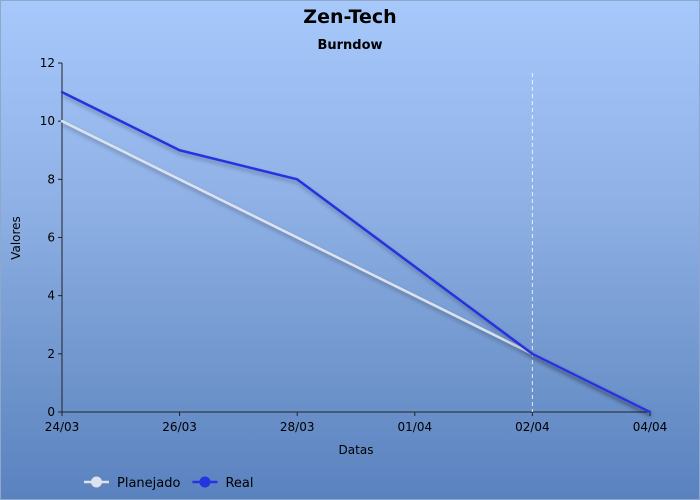 The image size is (700, 500). I want to click on x-tick-label: 24/03, so click(62, 427).